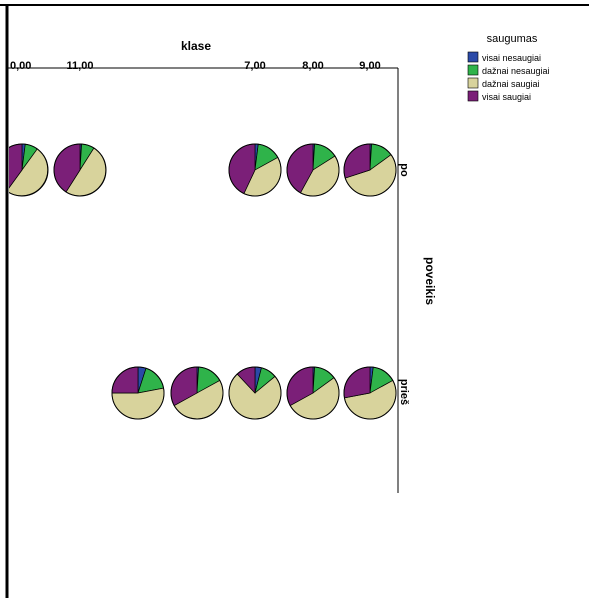 Image resolution: width=589 pixels, height=598 pixels. I want to click on x-tick-label: 8,00, so click(312, 66).